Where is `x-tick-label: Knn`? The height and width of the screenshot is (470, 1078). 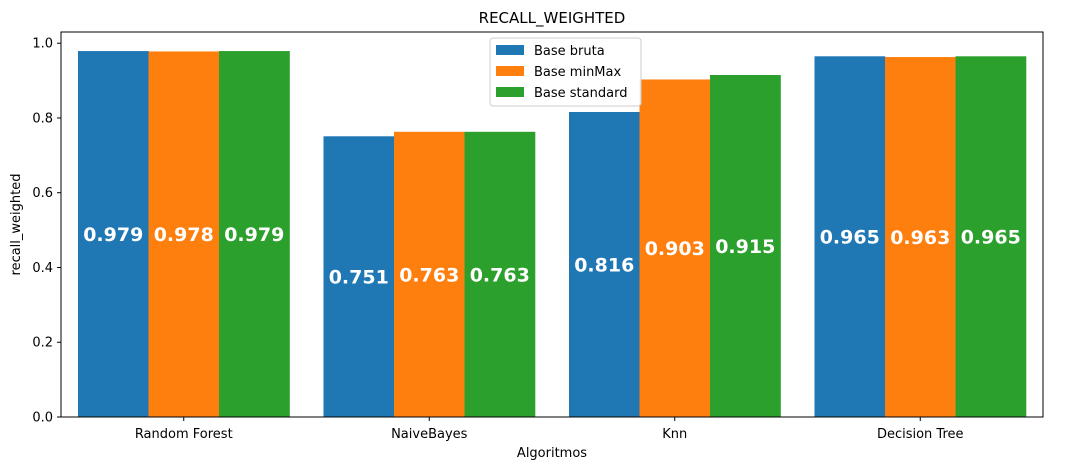
x-tick-label: Knn is located at coordinates (674, 434).